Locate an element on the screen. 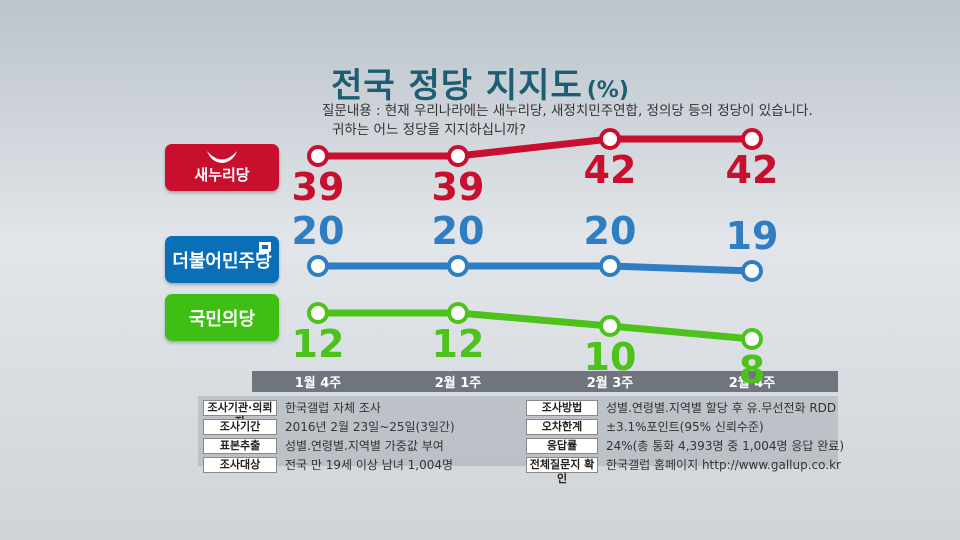 This screenshot has width=960, height=540. x-tick-label: 1월 4주 is located at coordinates (318, 383).